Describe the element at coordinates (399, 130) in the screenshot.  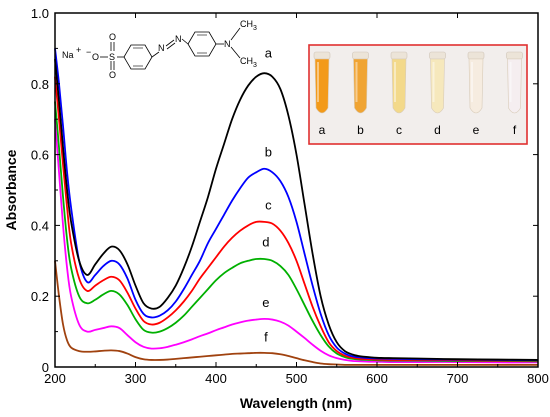
I see `vial-label: c` at that location.